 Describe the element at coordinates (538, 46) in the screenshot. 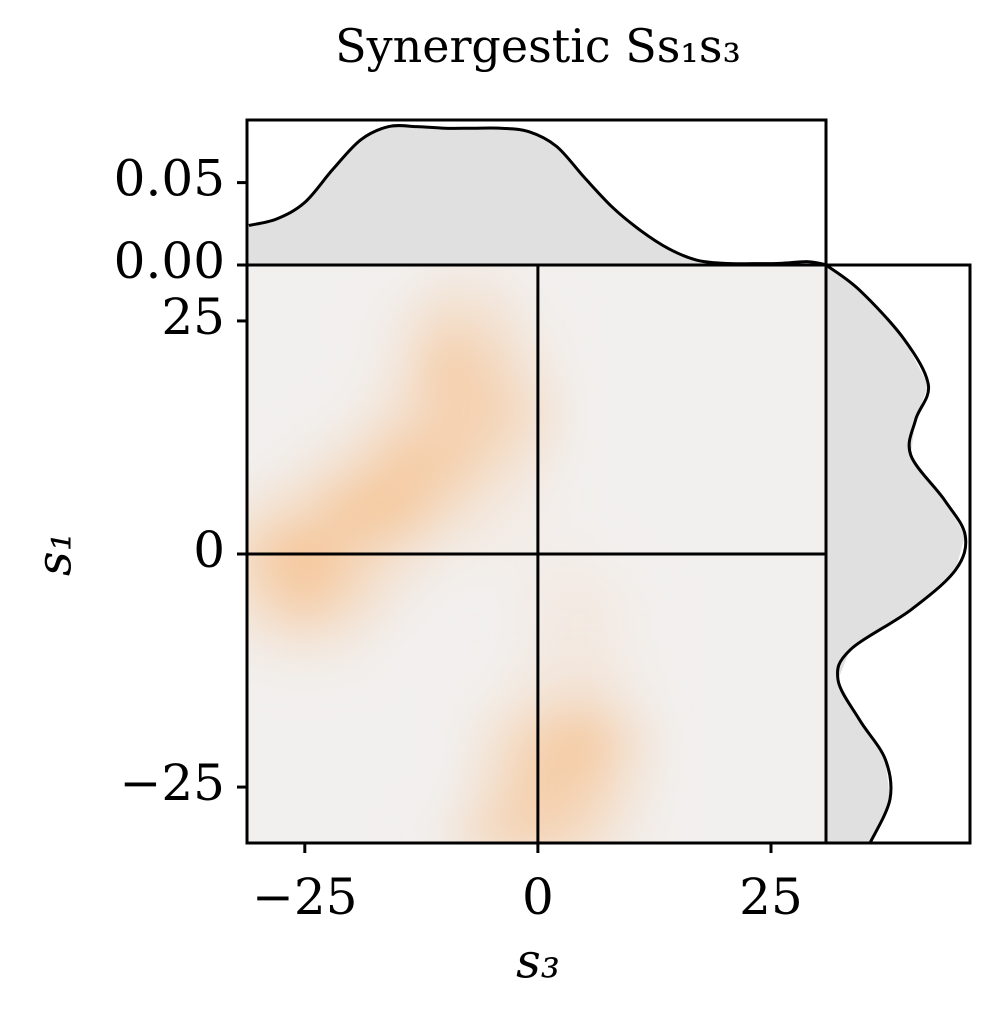

I see `chart-title: Synergestic Ss₁s₃` at that location.